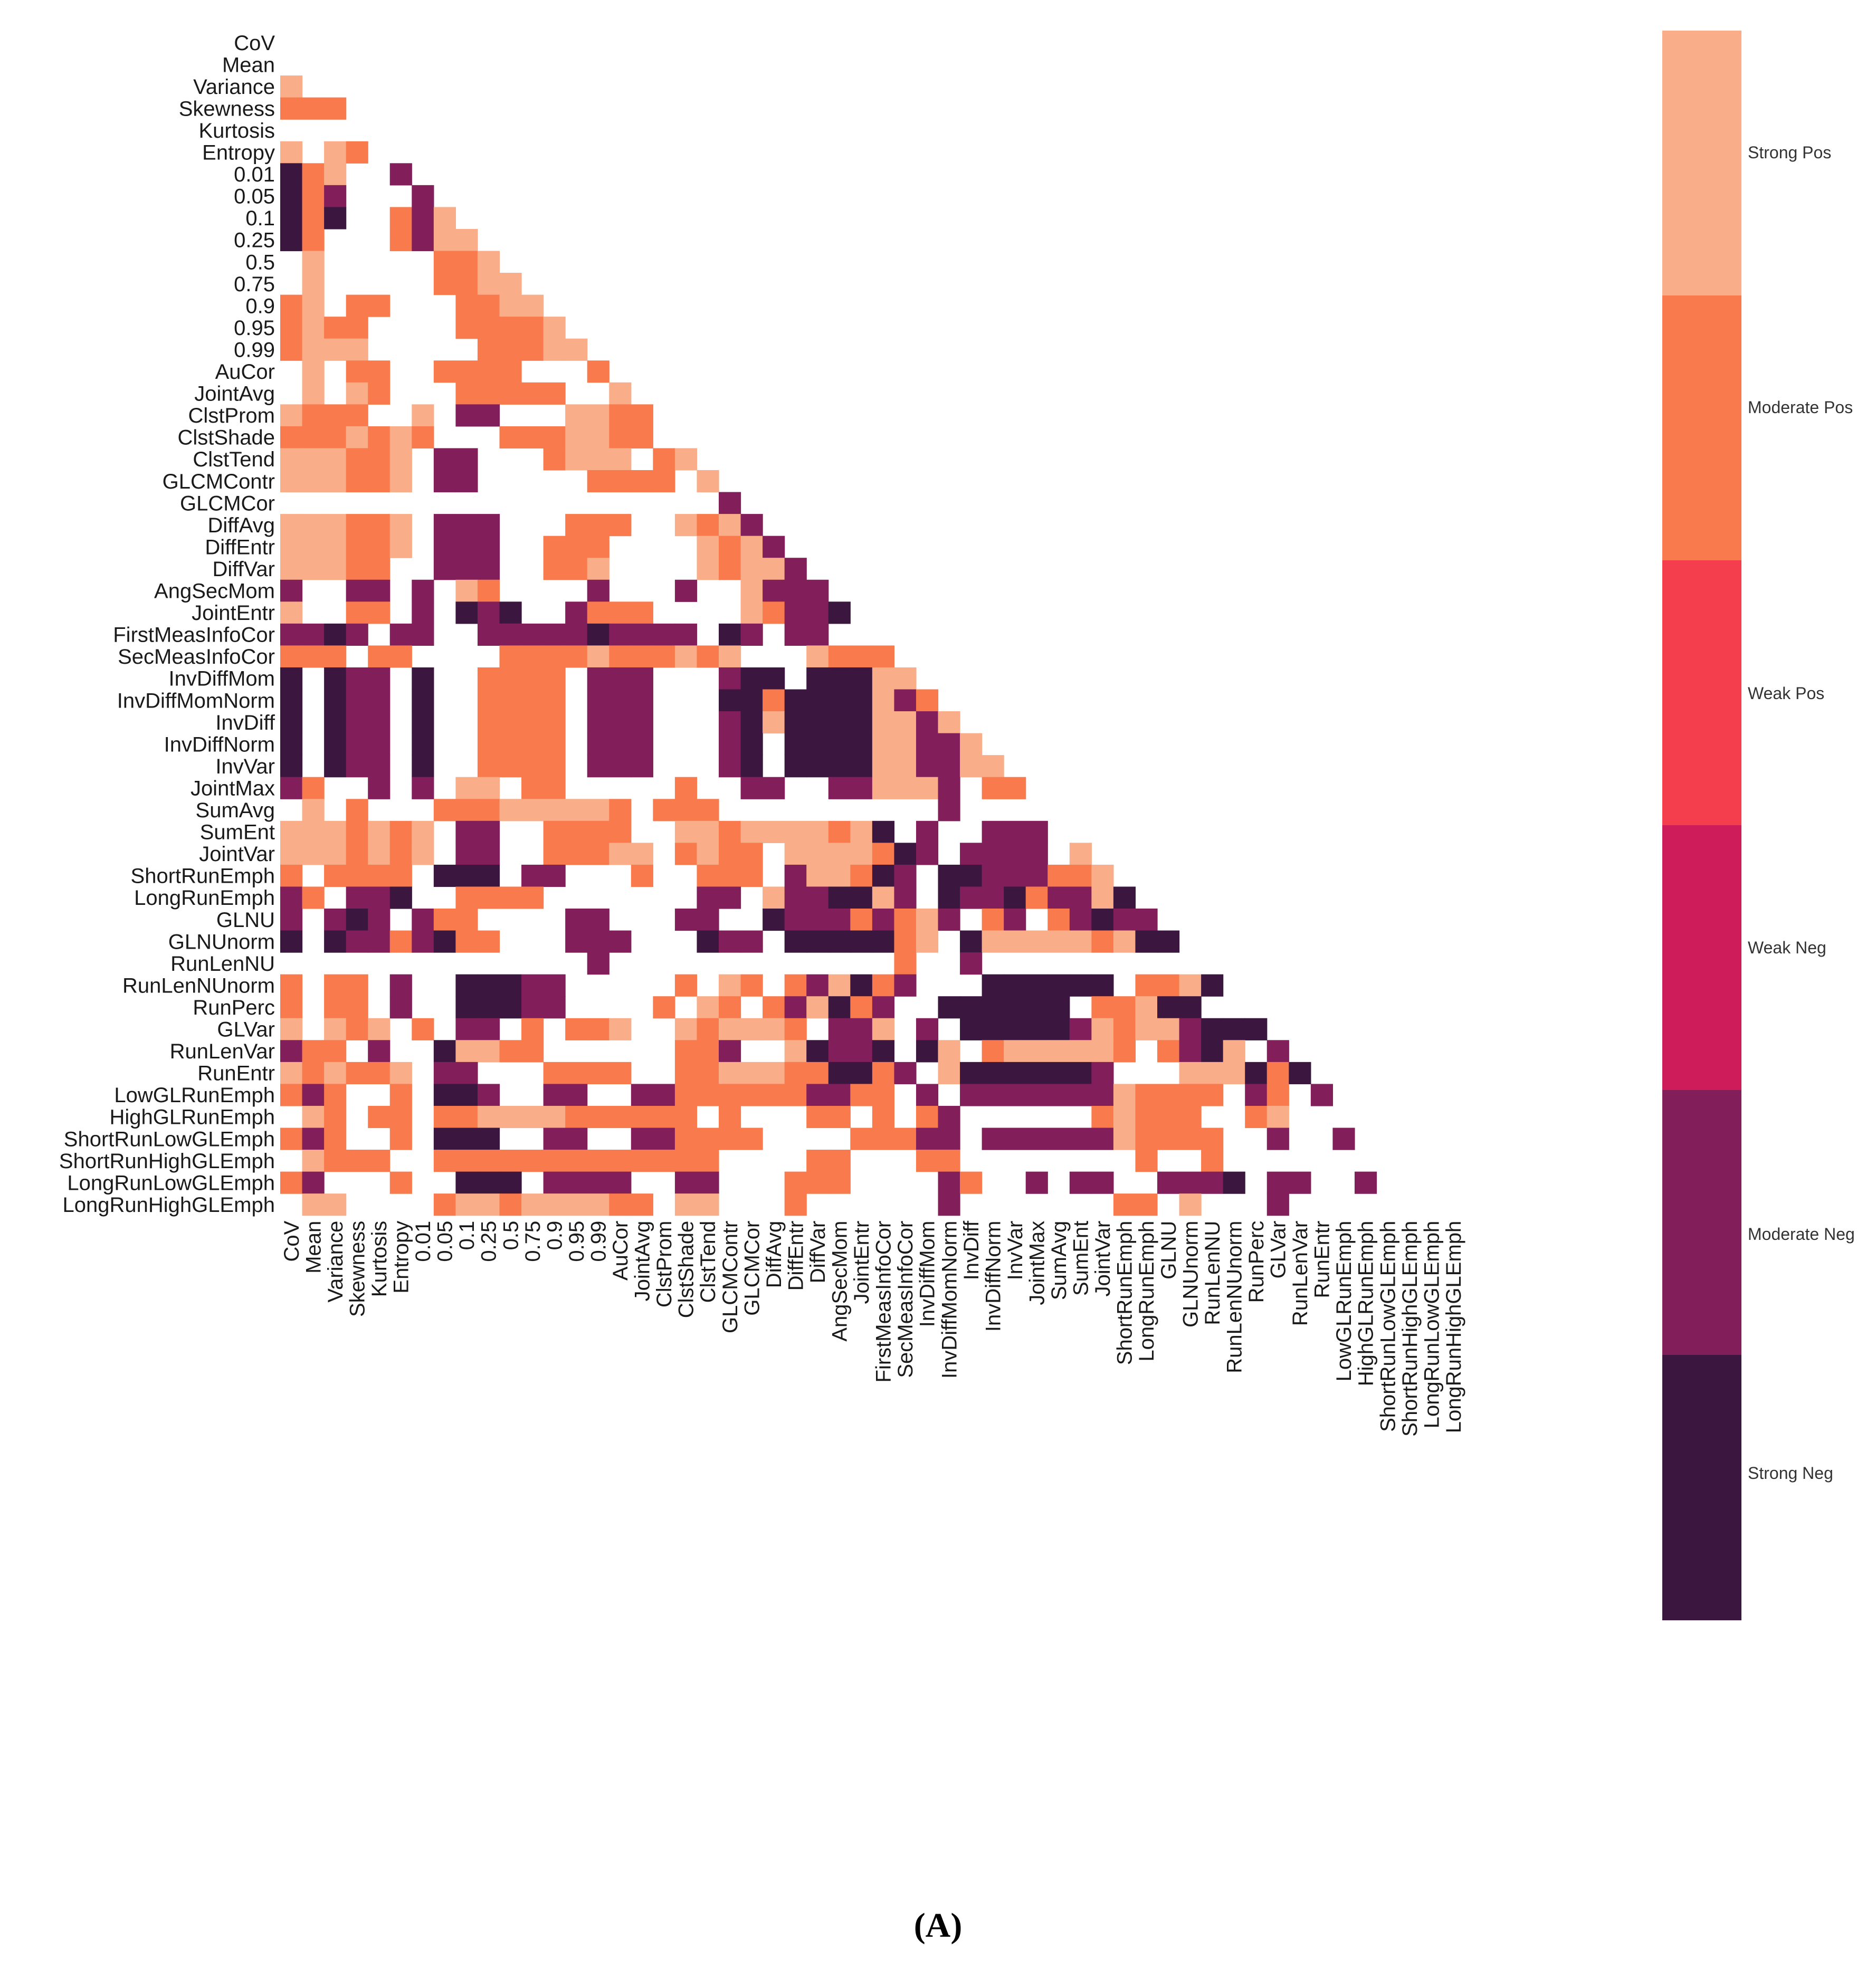 This screenshot has width=1876, height=1968. What do you see at coordinates (775, 1254) in the screenshot?
I see `column-tick-label: DiffAvg` at bounding box center [775, 1254].